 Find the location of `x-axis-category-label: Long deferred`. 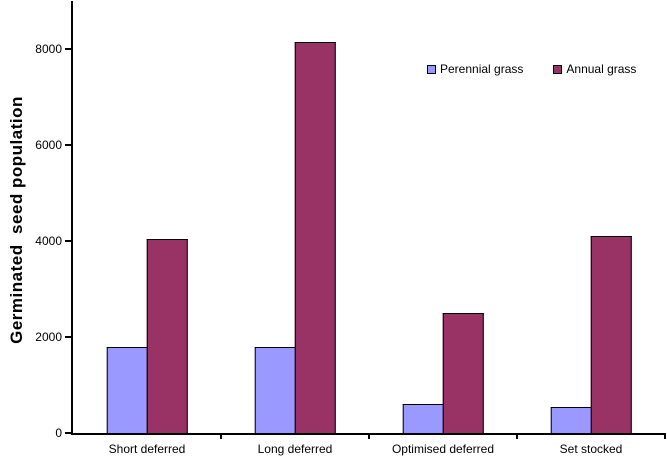

x-axis-category-label: Long deferred is located at coordinates (295, 449).